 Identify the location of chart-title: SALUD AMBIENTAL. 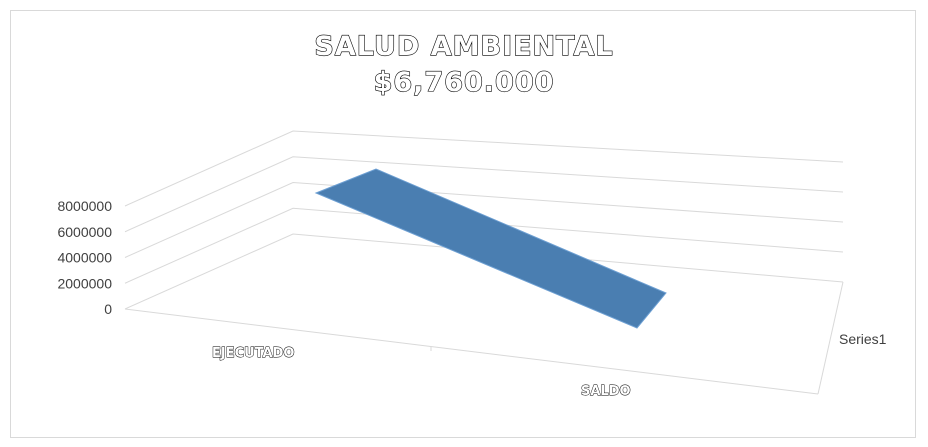
(464, 46).